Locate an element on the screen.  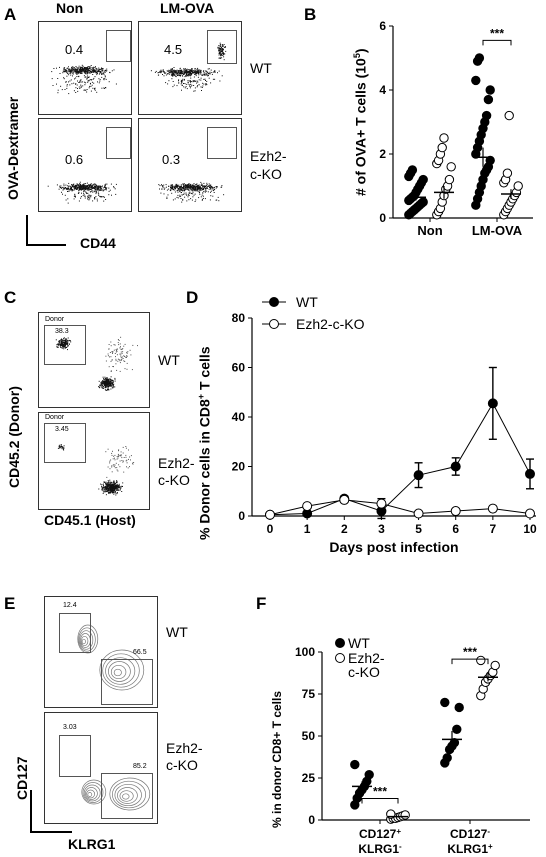
panel-letter-d: D is located at coordinates (192, 297).